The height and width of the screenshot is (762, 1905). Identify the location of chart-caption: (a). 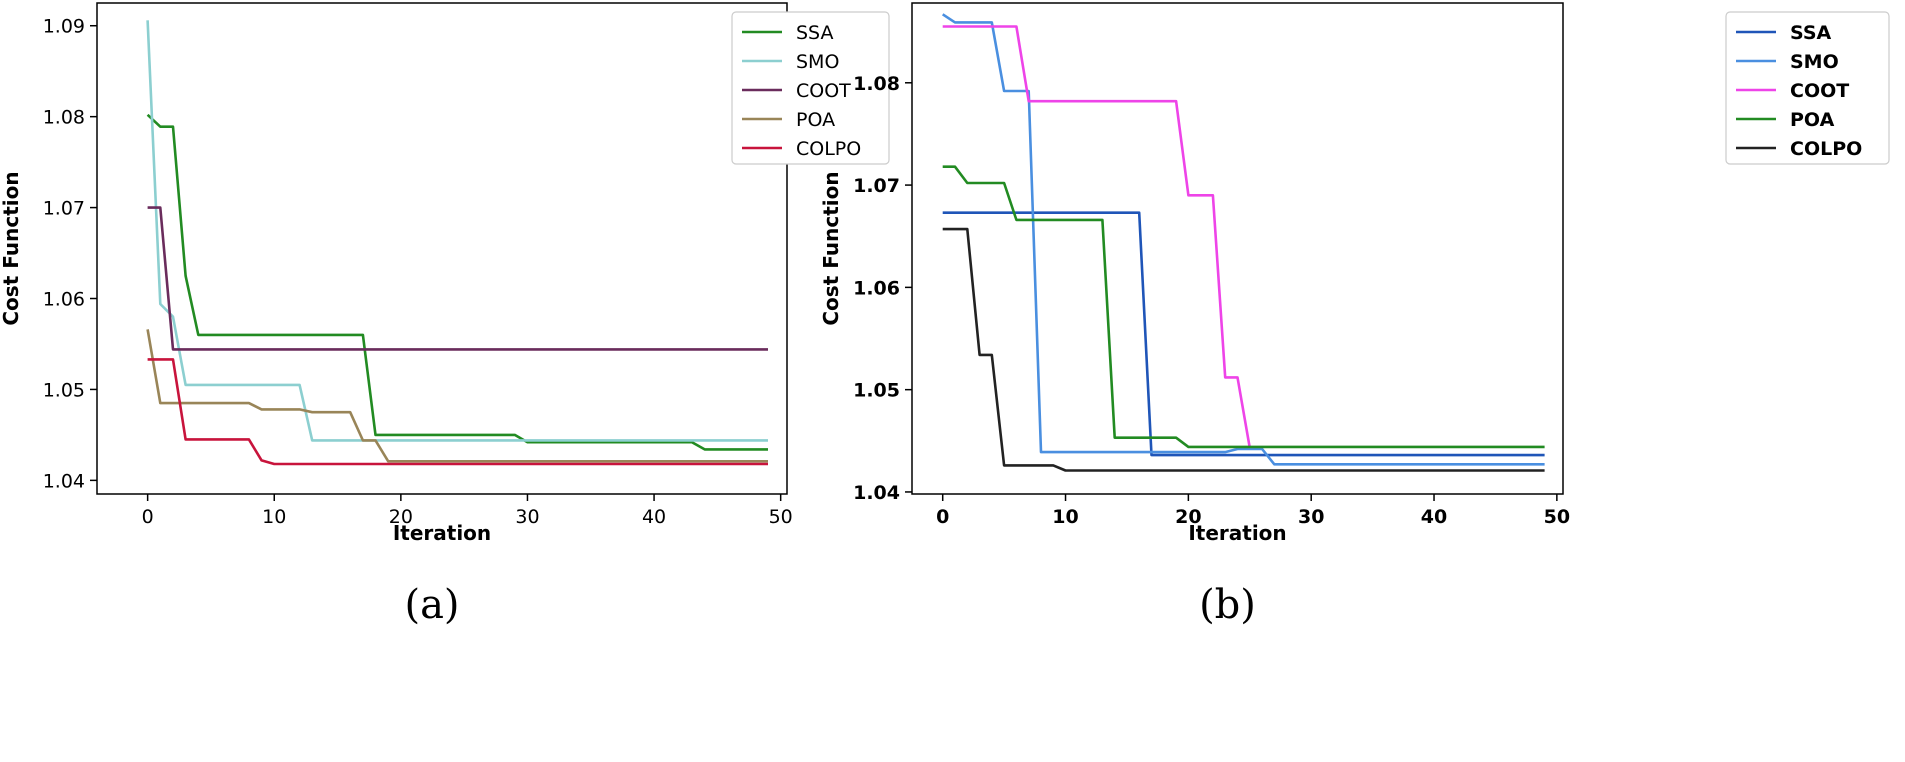
(431, 605).